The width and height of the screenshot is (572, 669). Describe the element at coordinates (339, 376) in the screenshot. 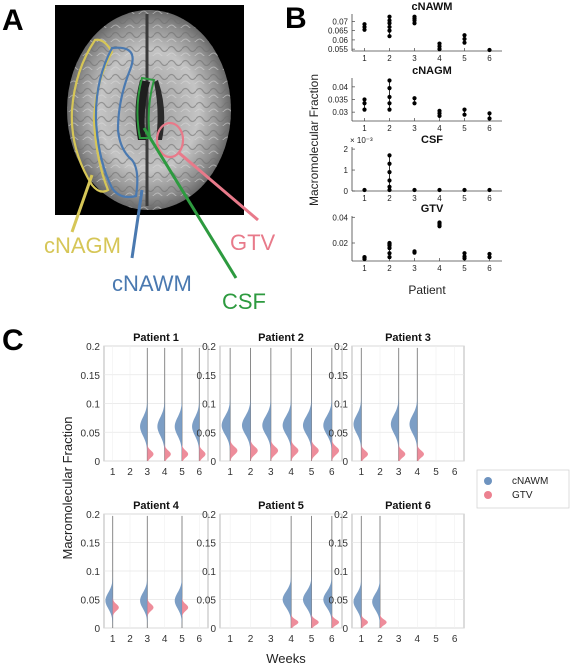

I see `y-tick-label: 0.15` at that location.